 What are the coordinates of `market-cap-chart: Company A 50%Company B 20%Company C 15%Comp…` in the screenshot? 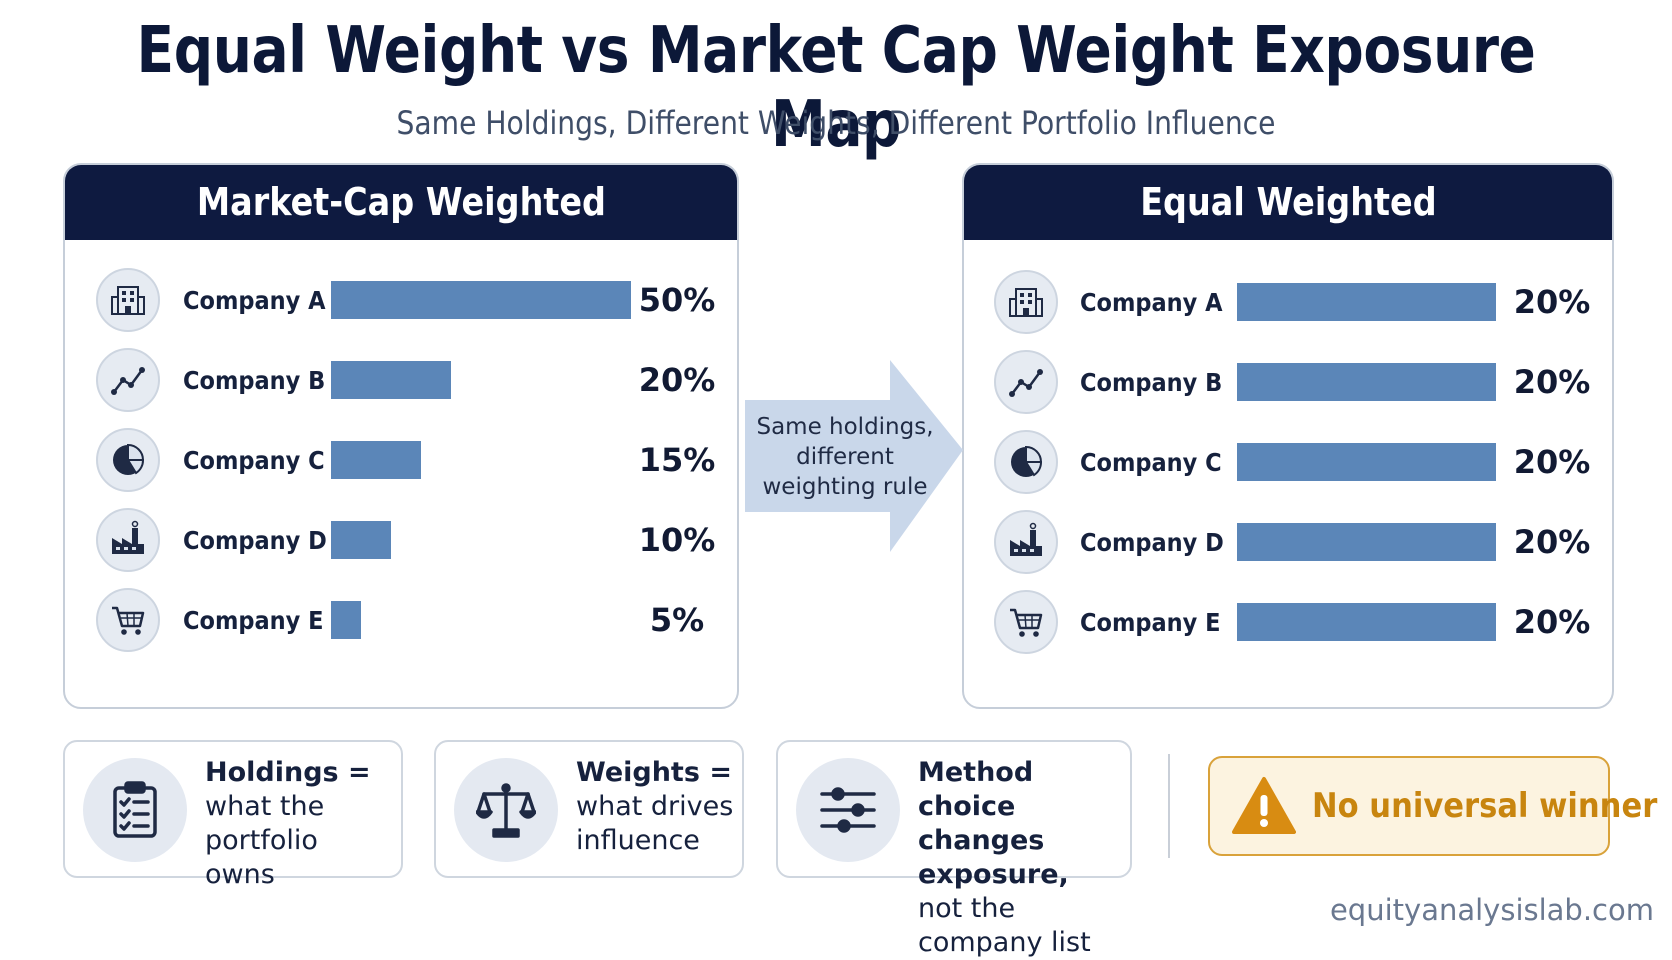 It's located at (406, 460).